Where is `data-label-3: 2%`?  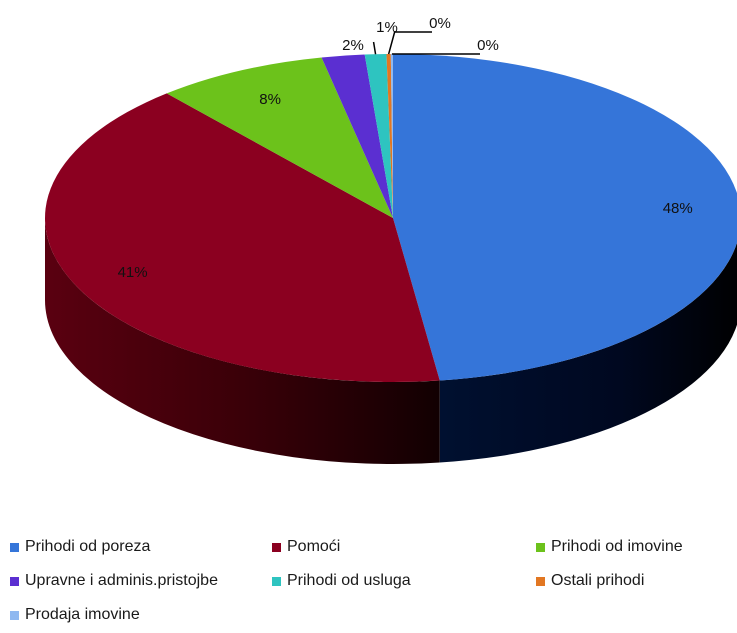
data-label-3: 2% is located at coordinates (353, 45).